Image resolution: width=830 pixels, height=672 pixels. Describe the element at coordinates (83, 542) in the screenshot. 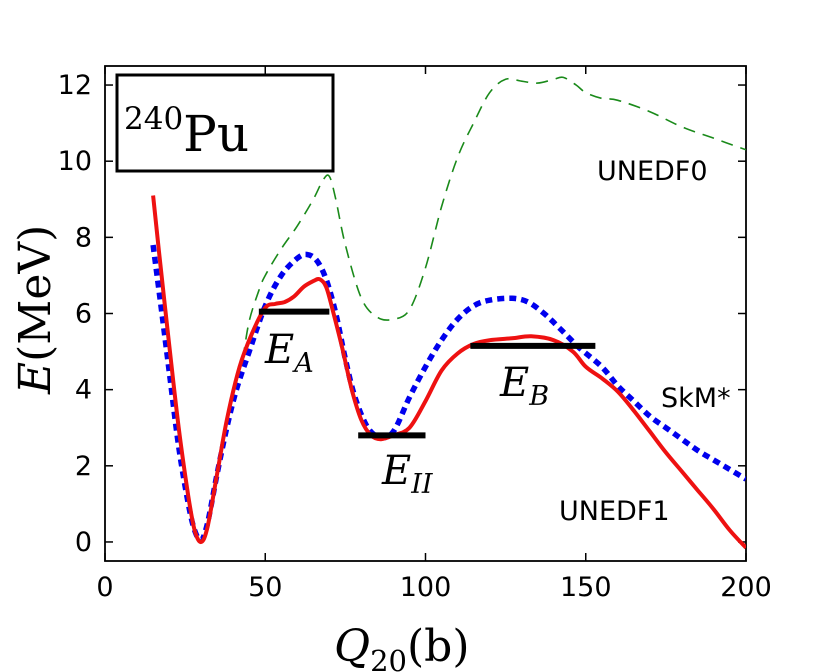

I see `y-tick-label: 0` at that location.